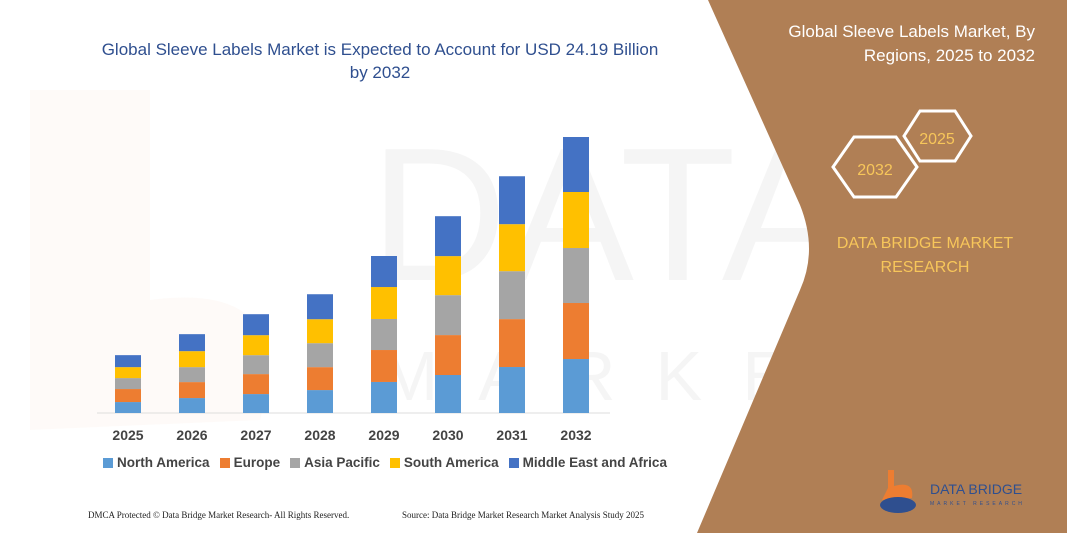  What do you see at coordinates (192, 405) in the screenshot?
I see `bar-segment-2026-north-america` at bounding box center [192, 405].